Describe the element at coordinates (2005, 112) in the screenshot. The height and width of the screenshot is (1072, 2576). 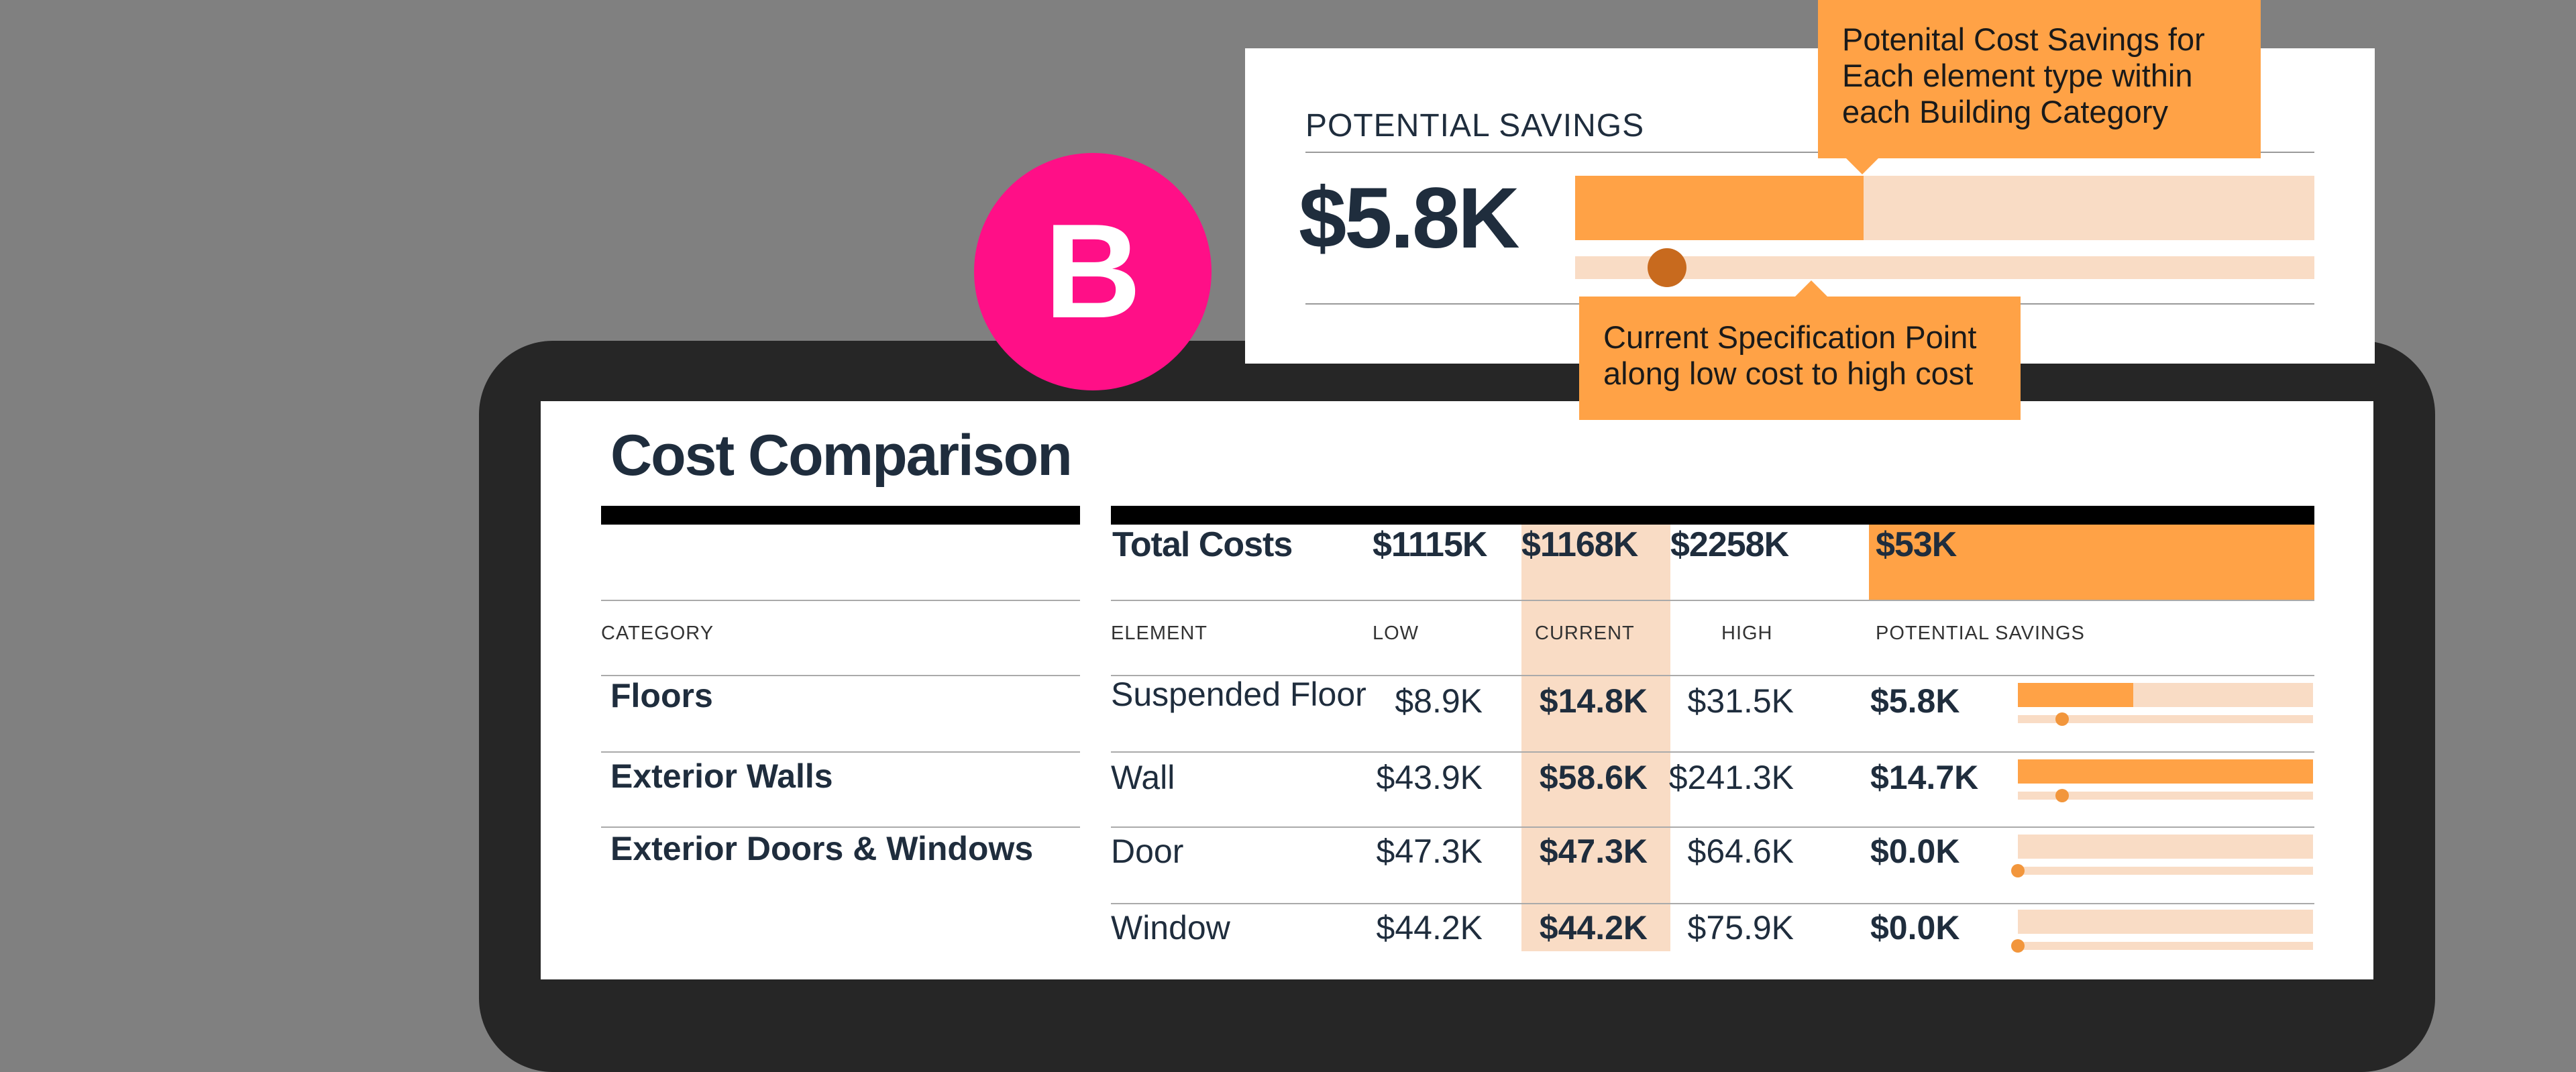
I see `savings-callout-line: each Building Category` at that location.